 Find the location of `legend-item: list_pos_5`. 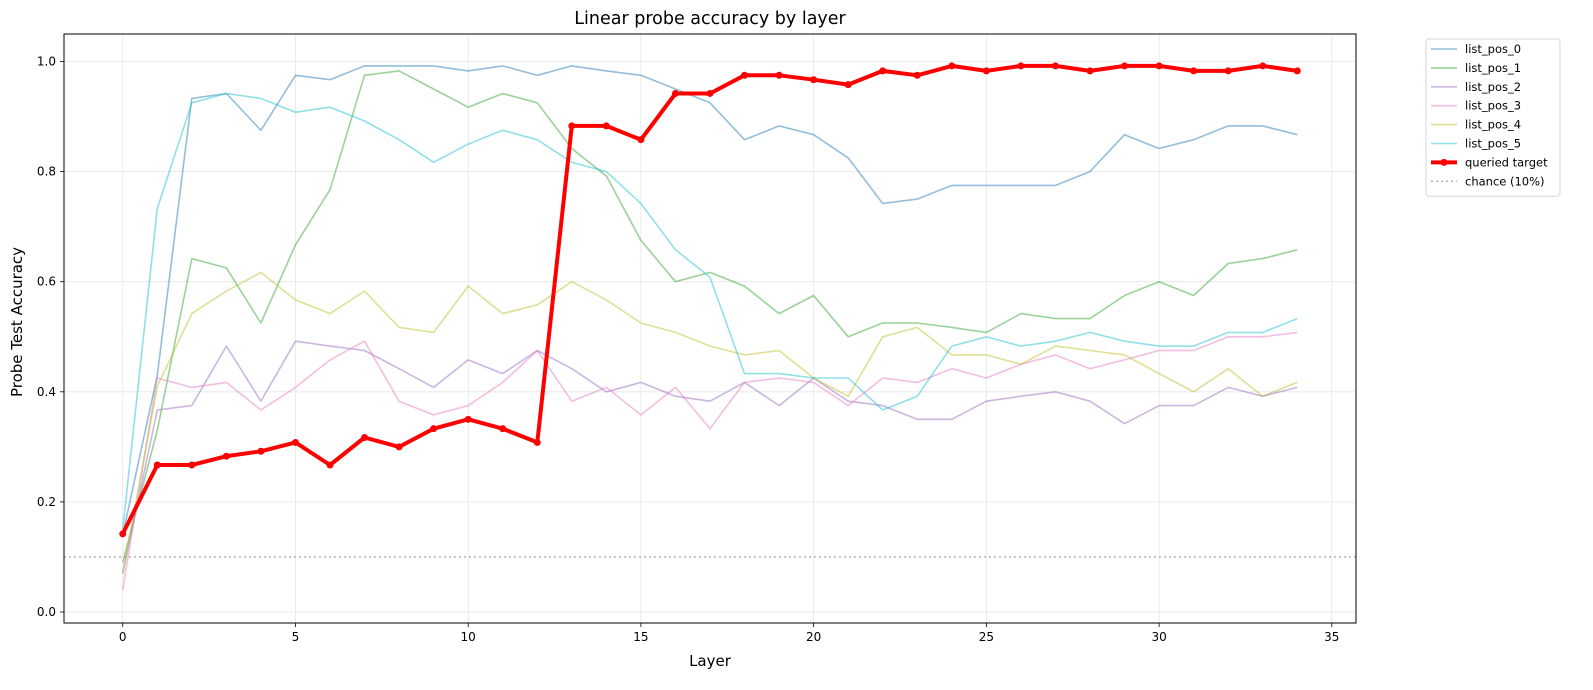

legend-item: list_pos_5 is located at coordinates (1476, 144).